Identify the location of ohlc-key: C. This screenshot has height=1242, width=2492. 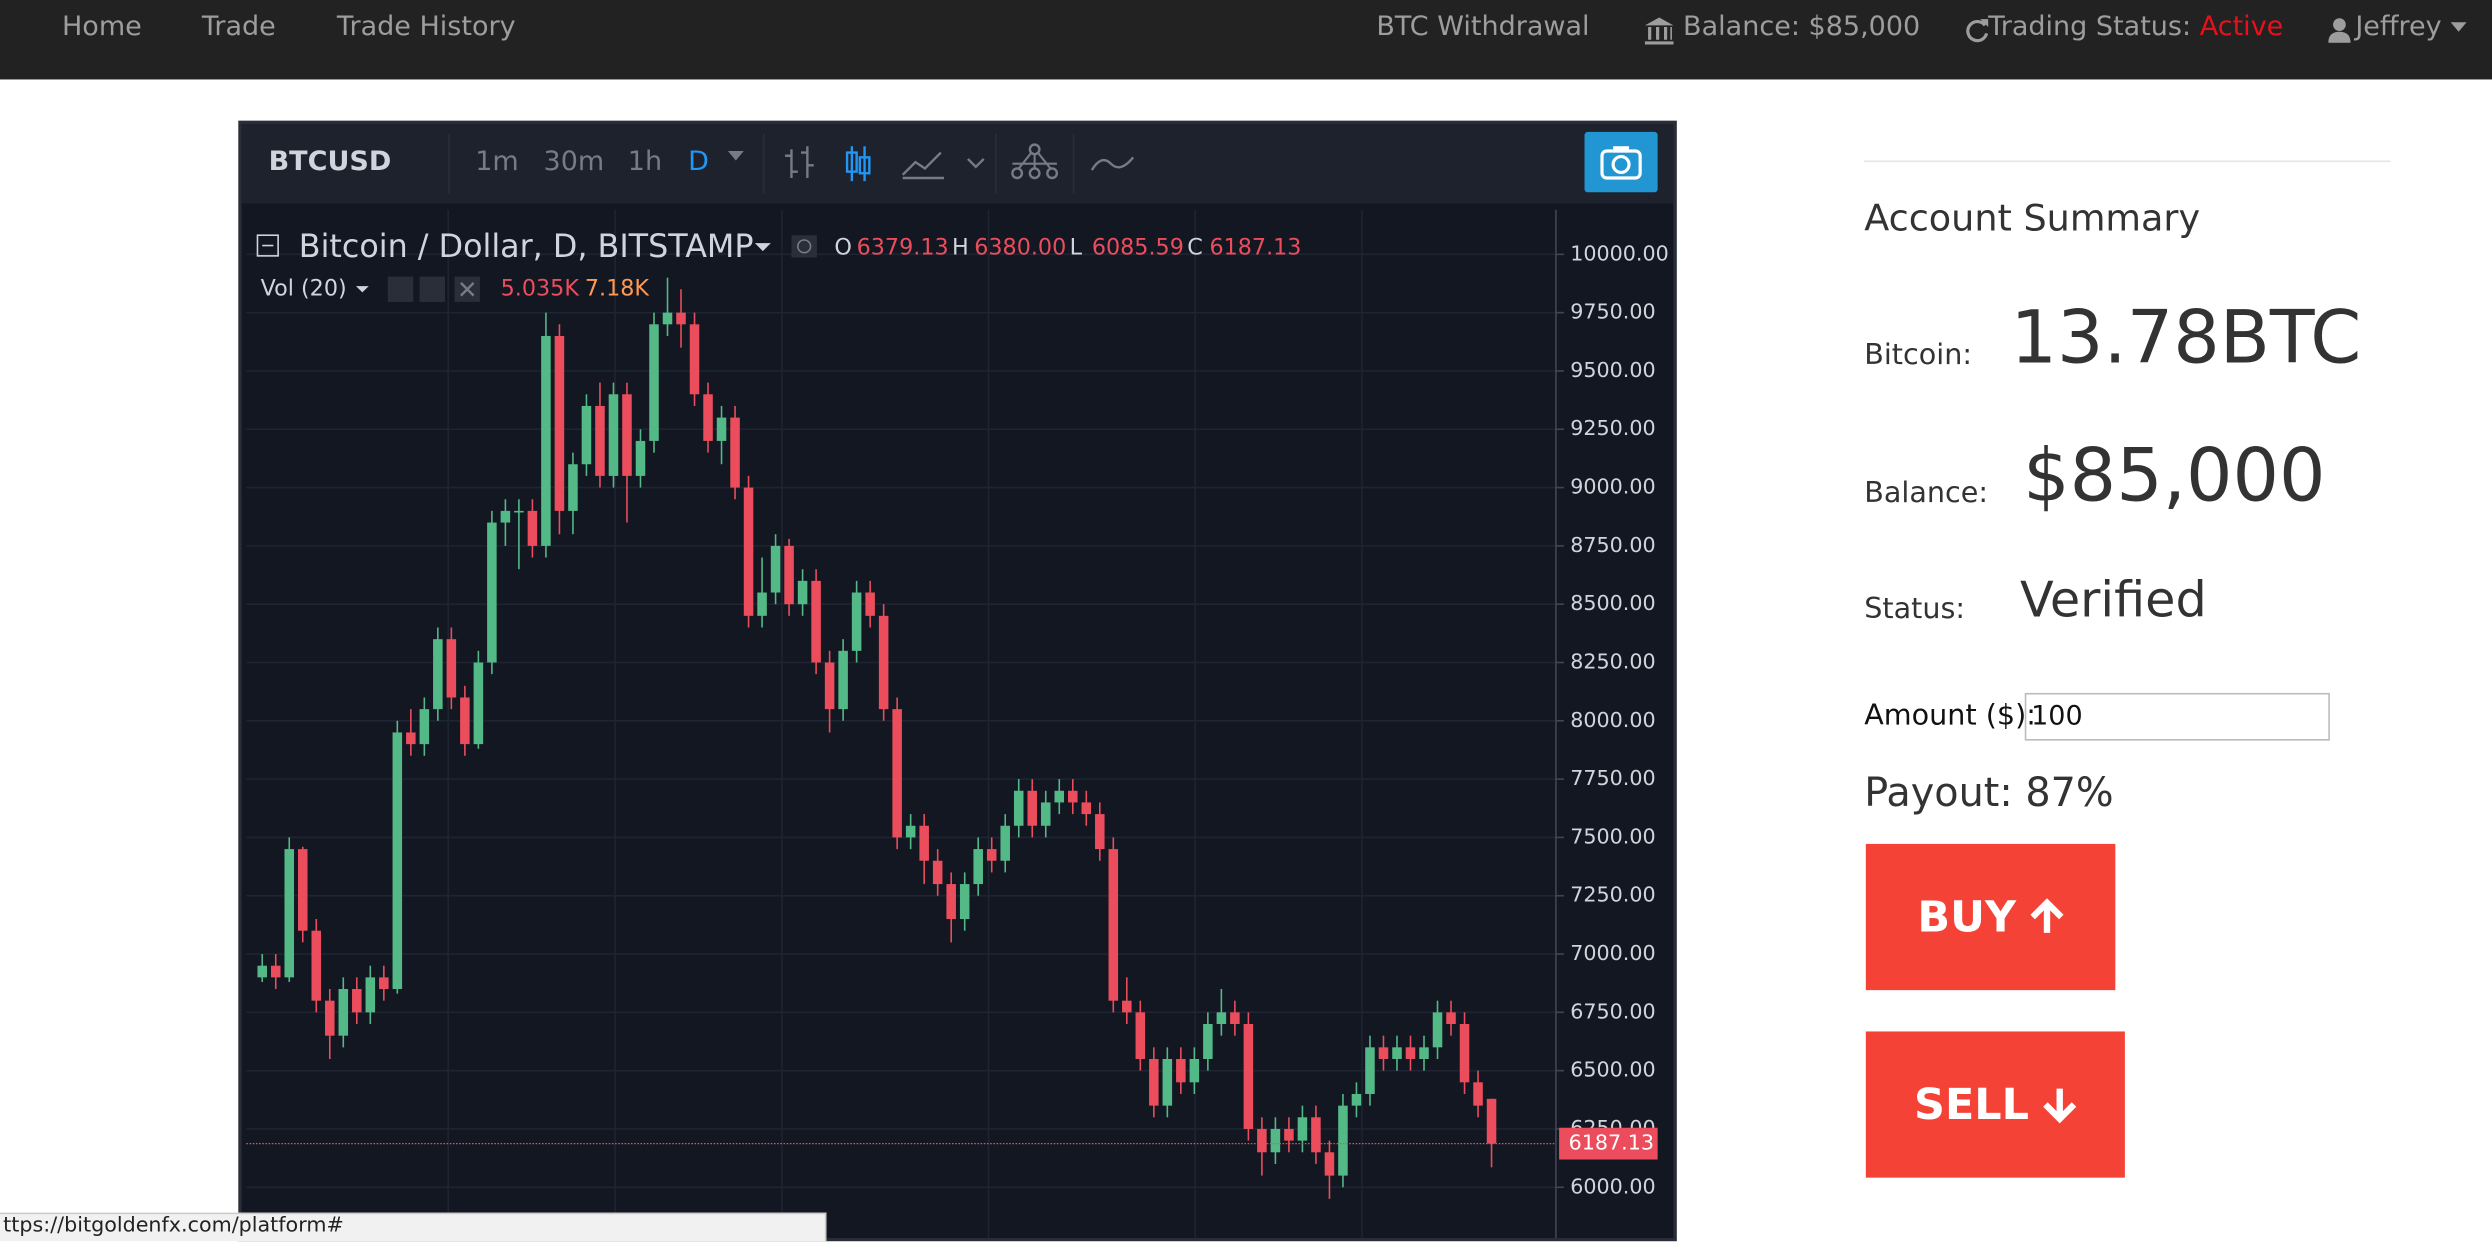
(1195, 247).